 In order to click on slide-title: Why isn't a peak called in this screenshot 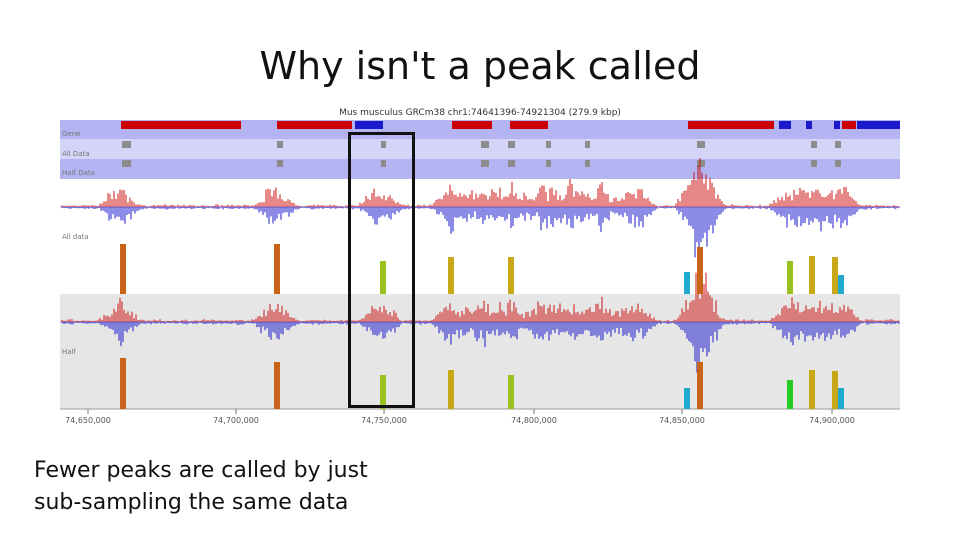, I will do `click(480, 66)`.